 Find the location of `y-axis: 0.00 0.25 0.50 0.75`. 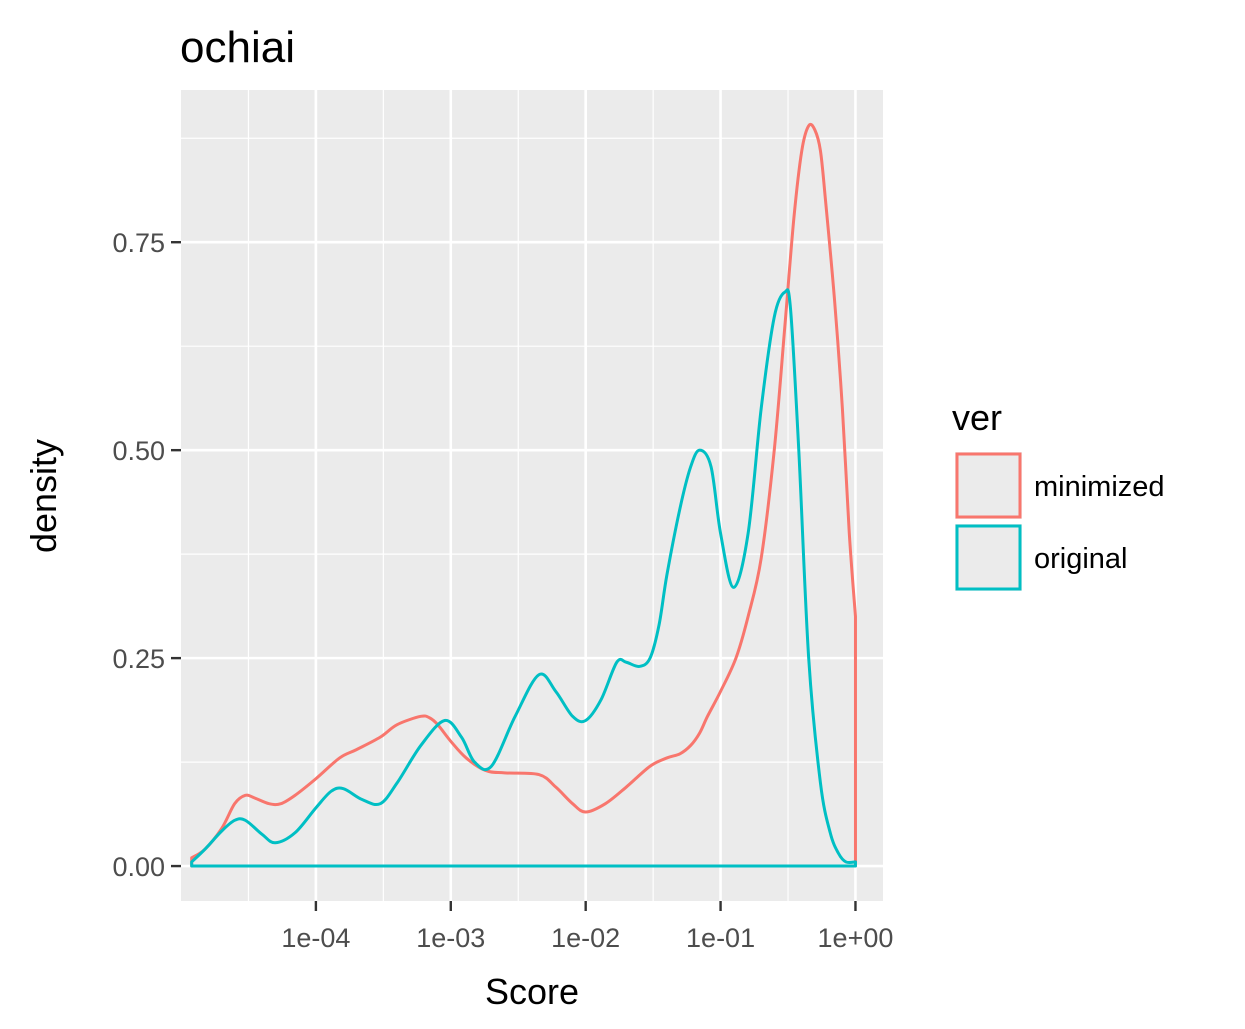

y-axis: 0.00 0.25 0.50 0.75 is located at coordinates (146, 555).